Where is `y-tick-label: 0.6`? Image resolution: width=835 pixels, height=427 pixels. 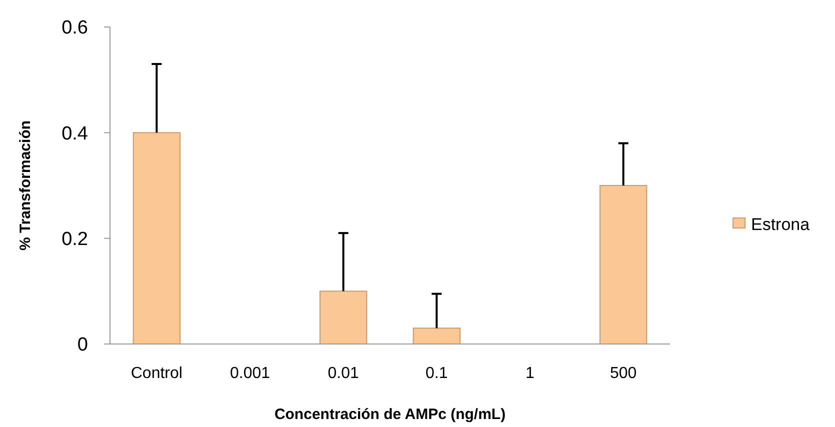
y-tick-label: 0.6 is located at coordinates (75, 28).